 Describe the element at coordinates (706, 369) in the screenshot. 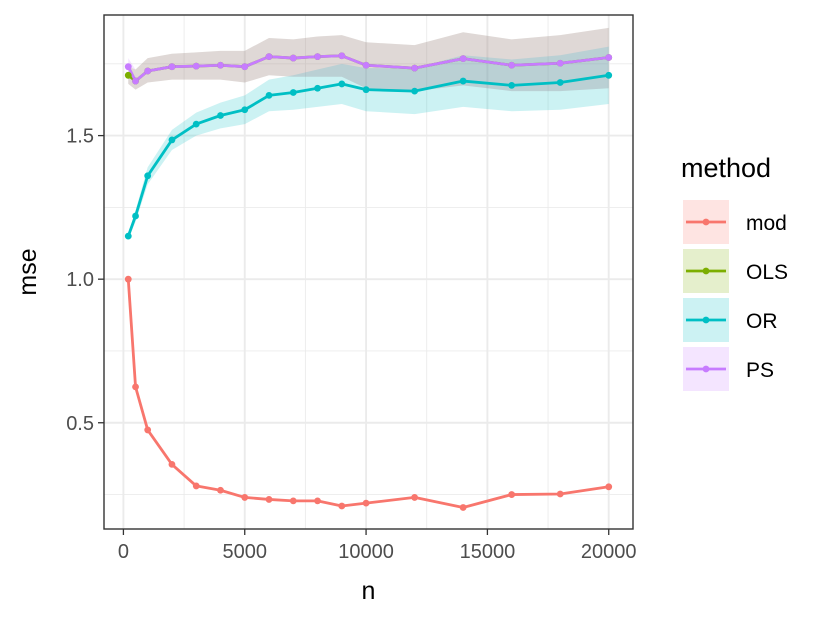

I see `legend-point-PS` at that location.